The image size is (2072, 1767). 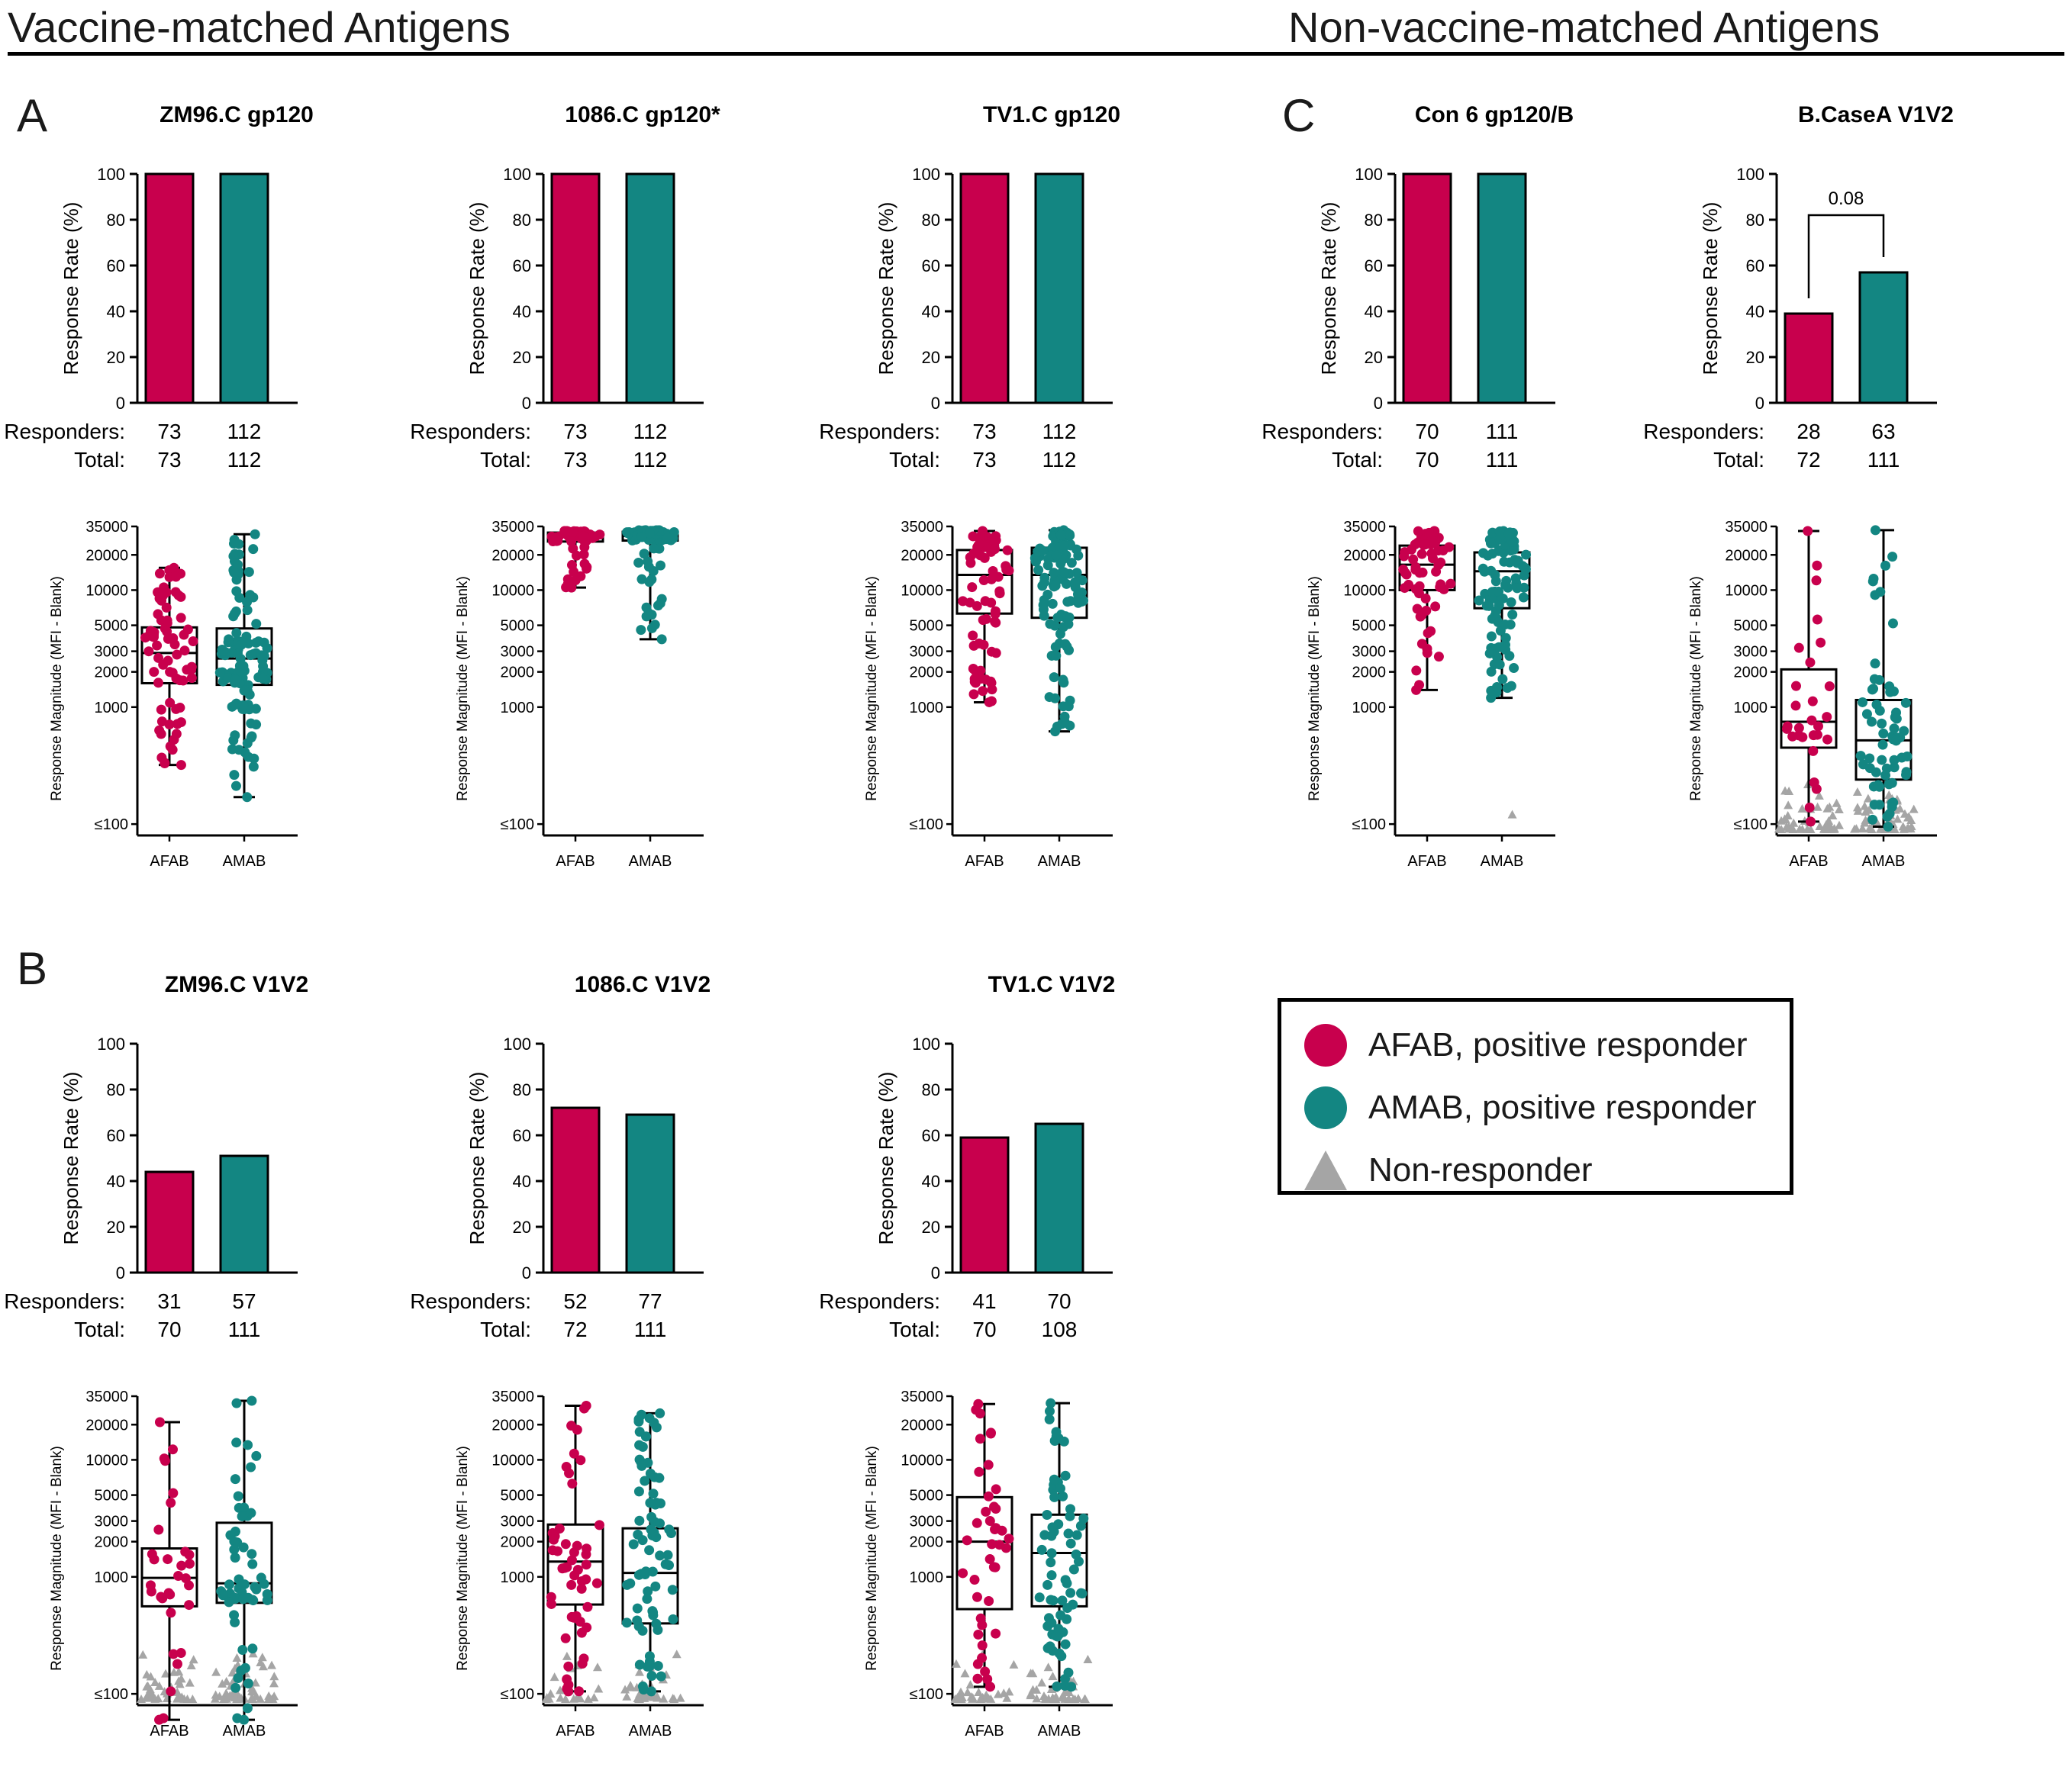 I want to click on con6-gp120b-total-afab: 70, so click(x=1427, y=460).